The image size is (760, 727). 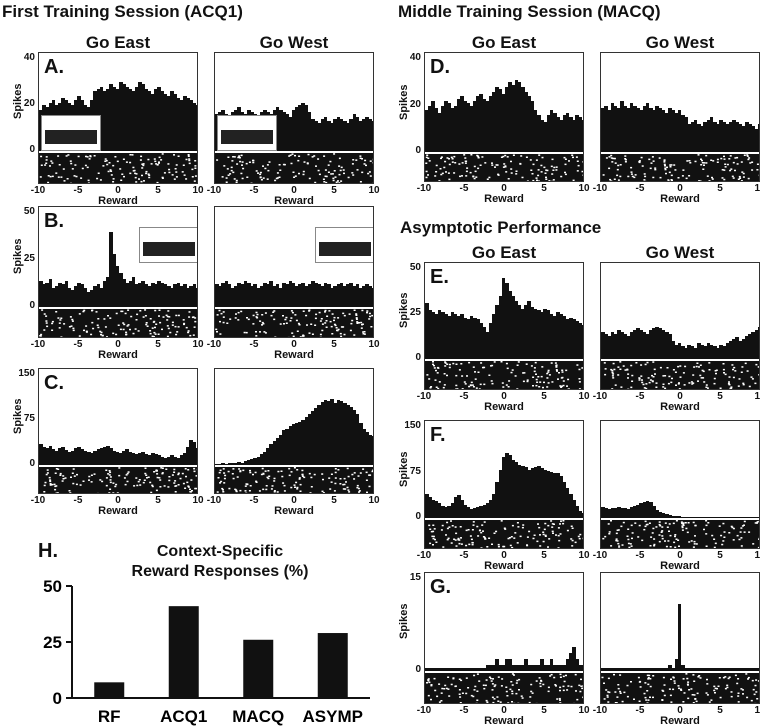 What do you see at coordinates (118, 323) in the screenshot?
I see `raster-ticks` at bounding box center [118, 323].